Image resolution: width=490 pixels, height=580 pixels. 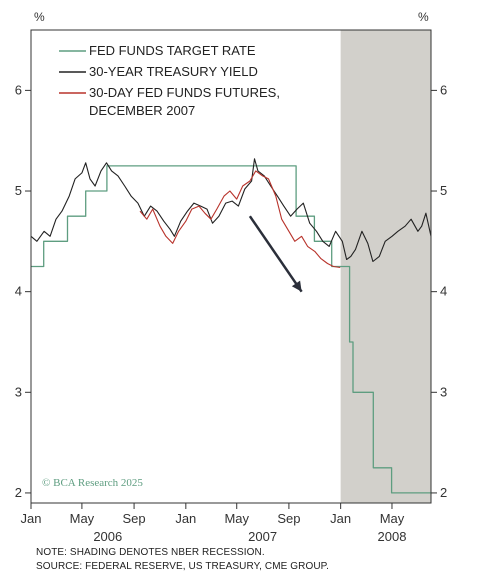 What do you see at coordinates (150, 552) in the screenshot?
I see `footnote-note: NOTE: SHADING DENOTES NBER RECESSION.` at bounding box center [150, 552].